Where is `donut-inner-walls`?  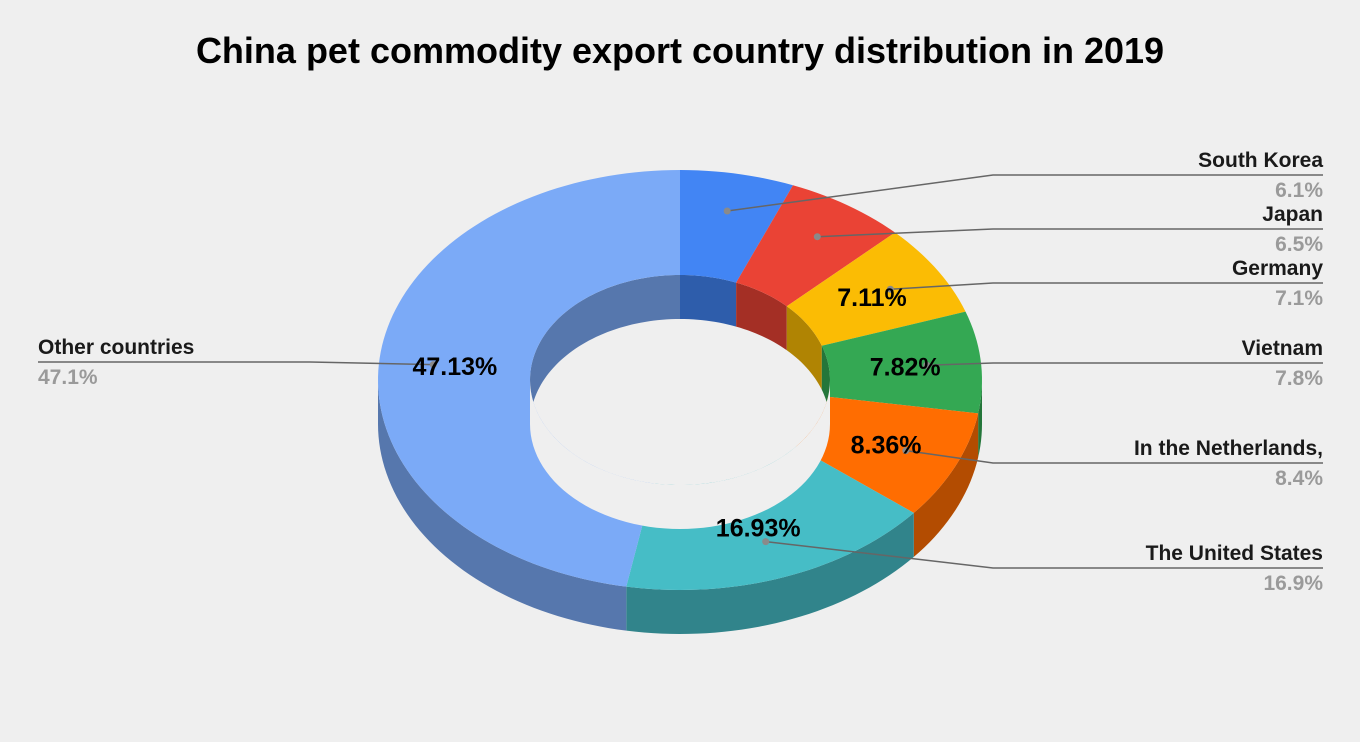 donut-inner-walls is located at coordinates (680, 349).